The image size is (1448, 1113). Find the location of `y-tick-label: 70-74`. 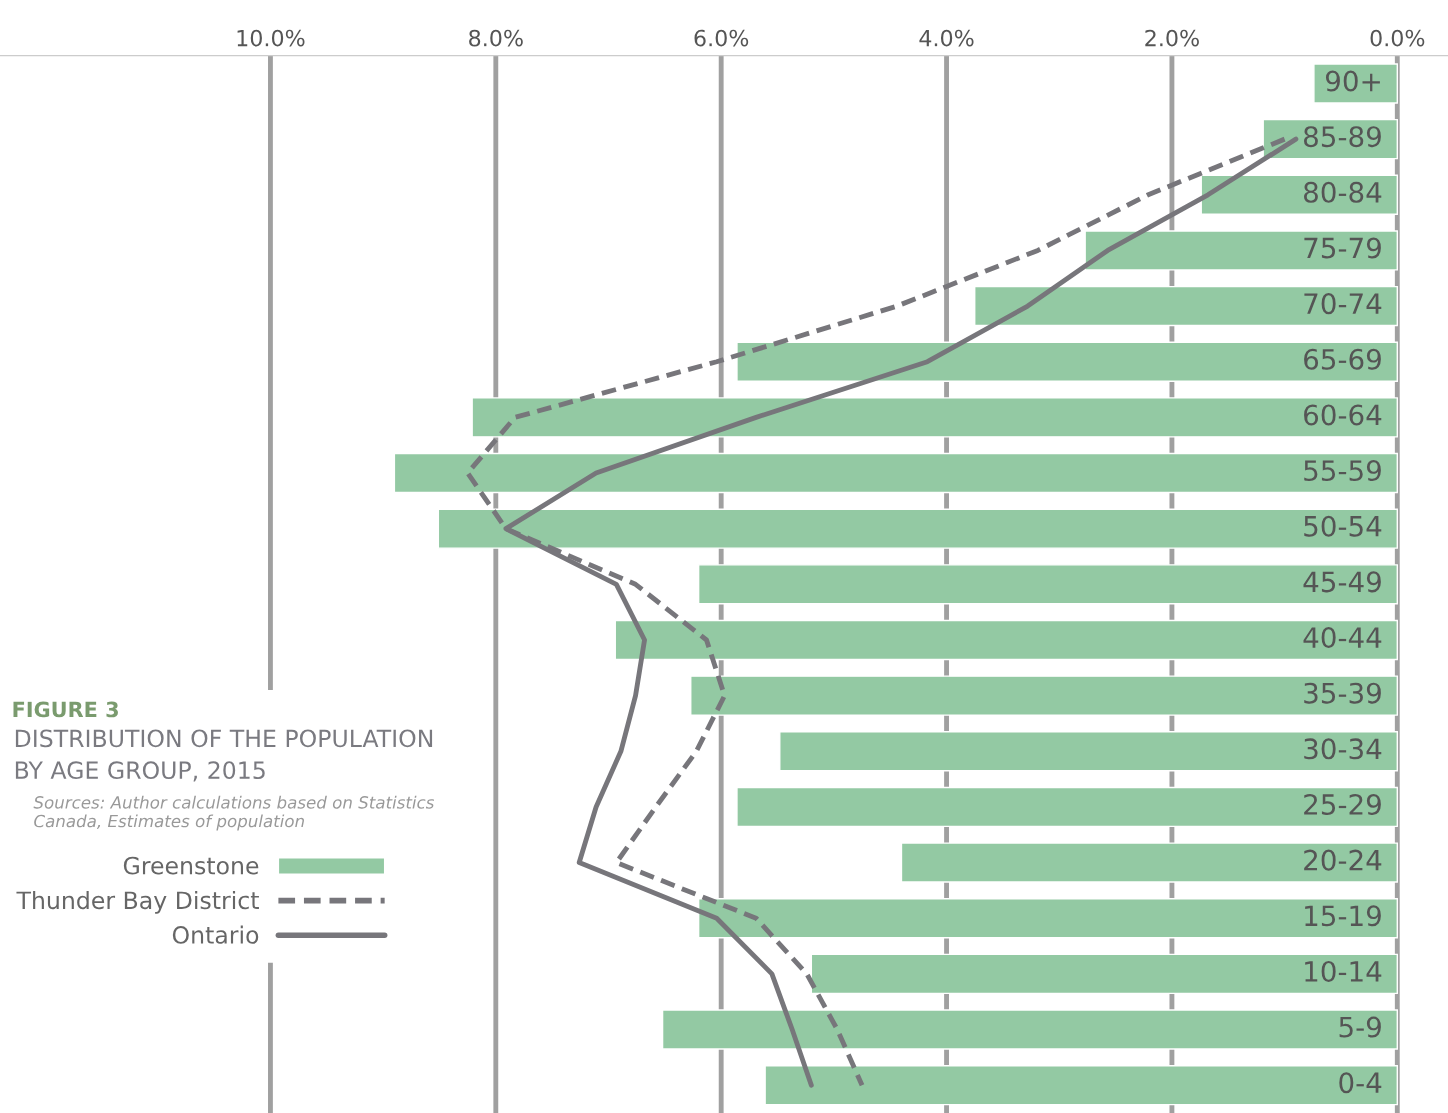

y-tick-label: 70-74 is located at coordinates (1343, 304).